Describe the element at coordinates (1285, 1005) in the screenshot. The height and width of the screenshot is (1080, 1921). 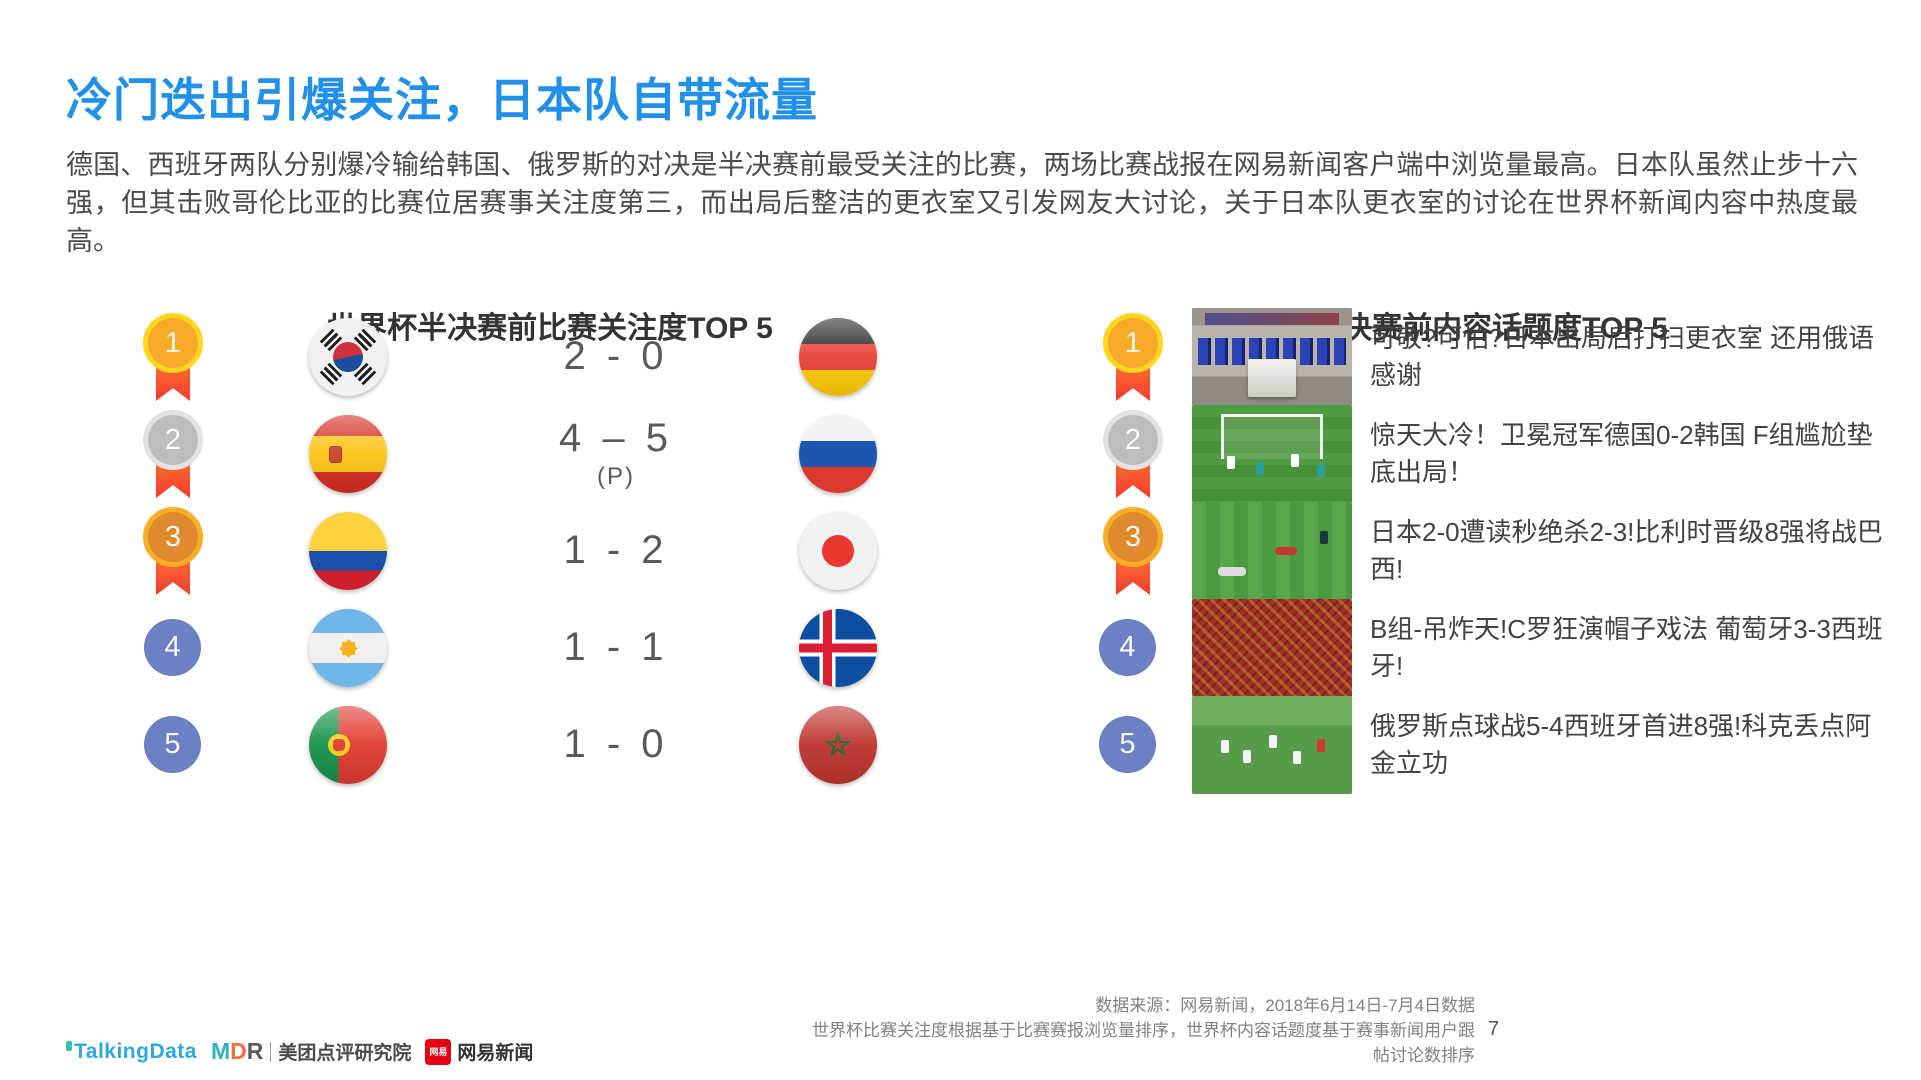
I see `source-line-1: 数据来源：网易新闻，2018年6月14日-7月4日数据` at that location.